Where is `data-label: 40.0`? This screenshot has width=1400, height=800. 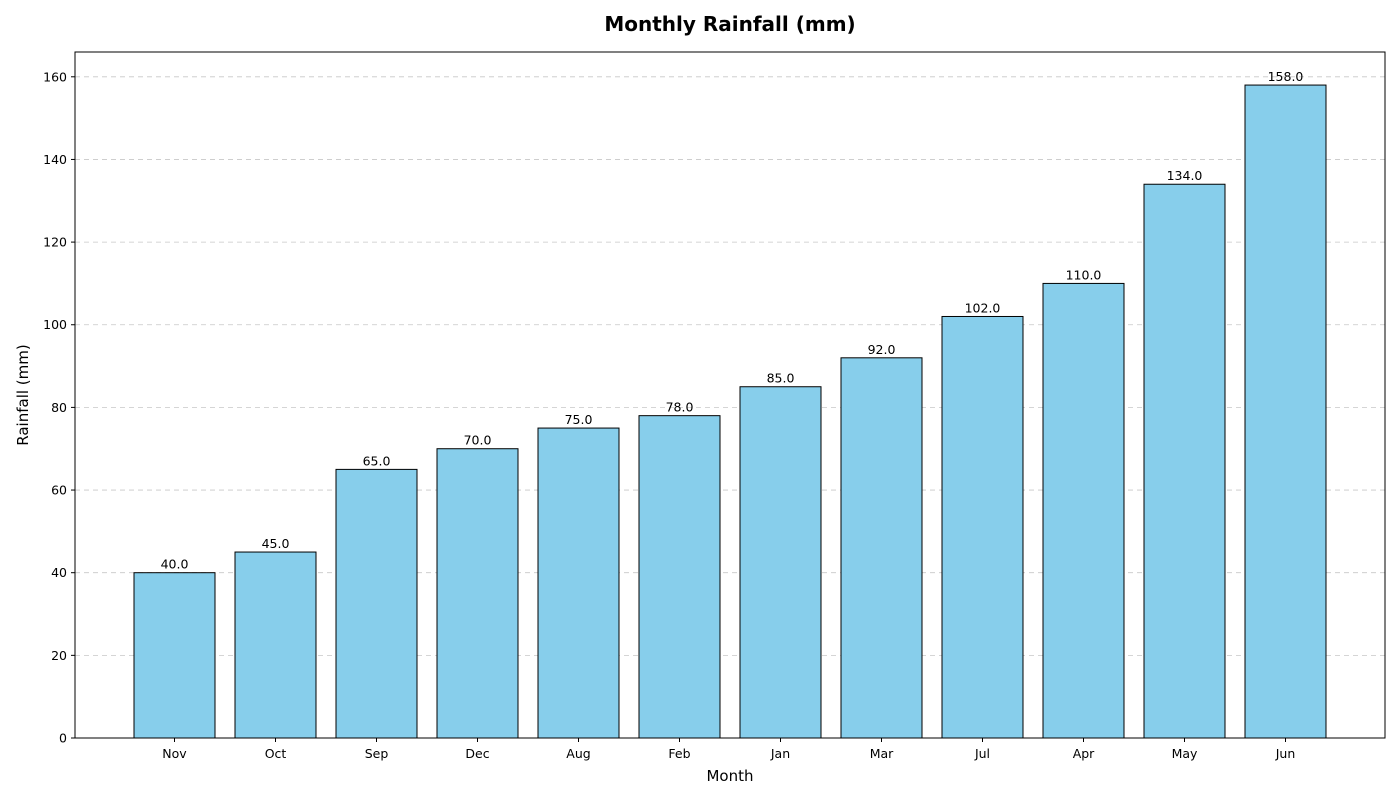 data-label: 40.0 is located at coordinates (175, 564).